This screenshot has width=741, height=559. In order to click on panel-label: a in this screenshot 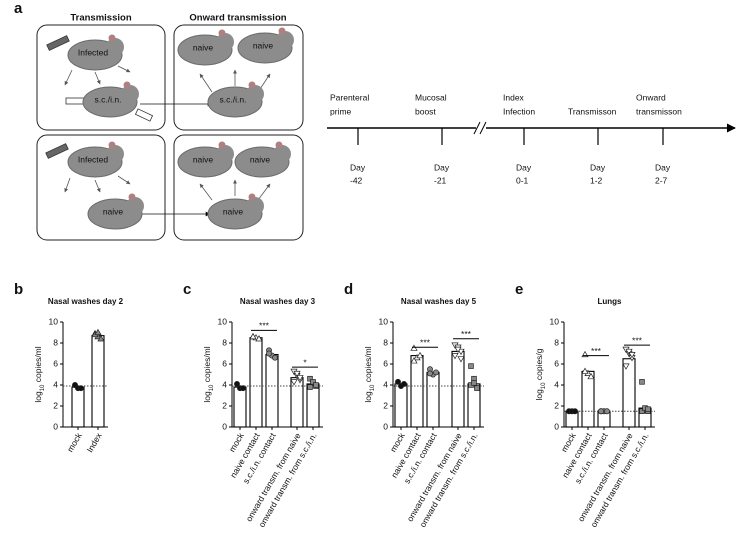, I will do `click(18, 8)`.